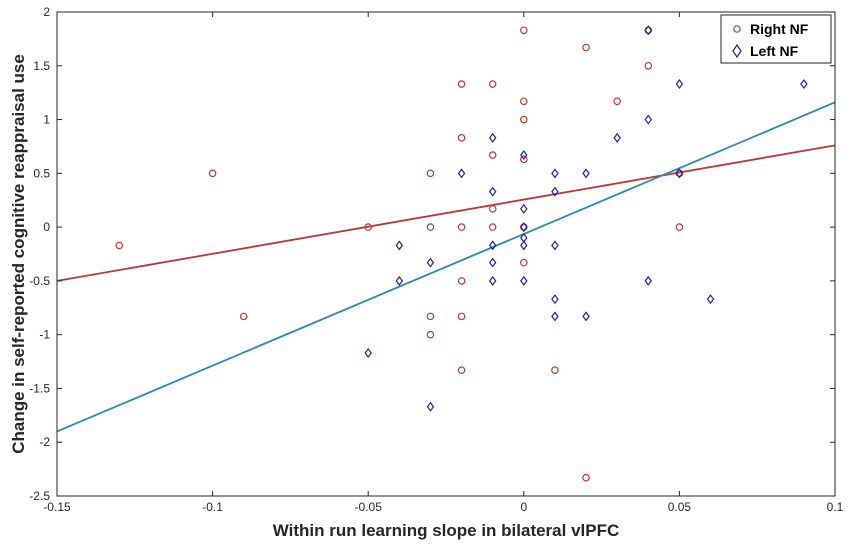  I want to click on x-tick-label: -0.05, so click(369, 507).